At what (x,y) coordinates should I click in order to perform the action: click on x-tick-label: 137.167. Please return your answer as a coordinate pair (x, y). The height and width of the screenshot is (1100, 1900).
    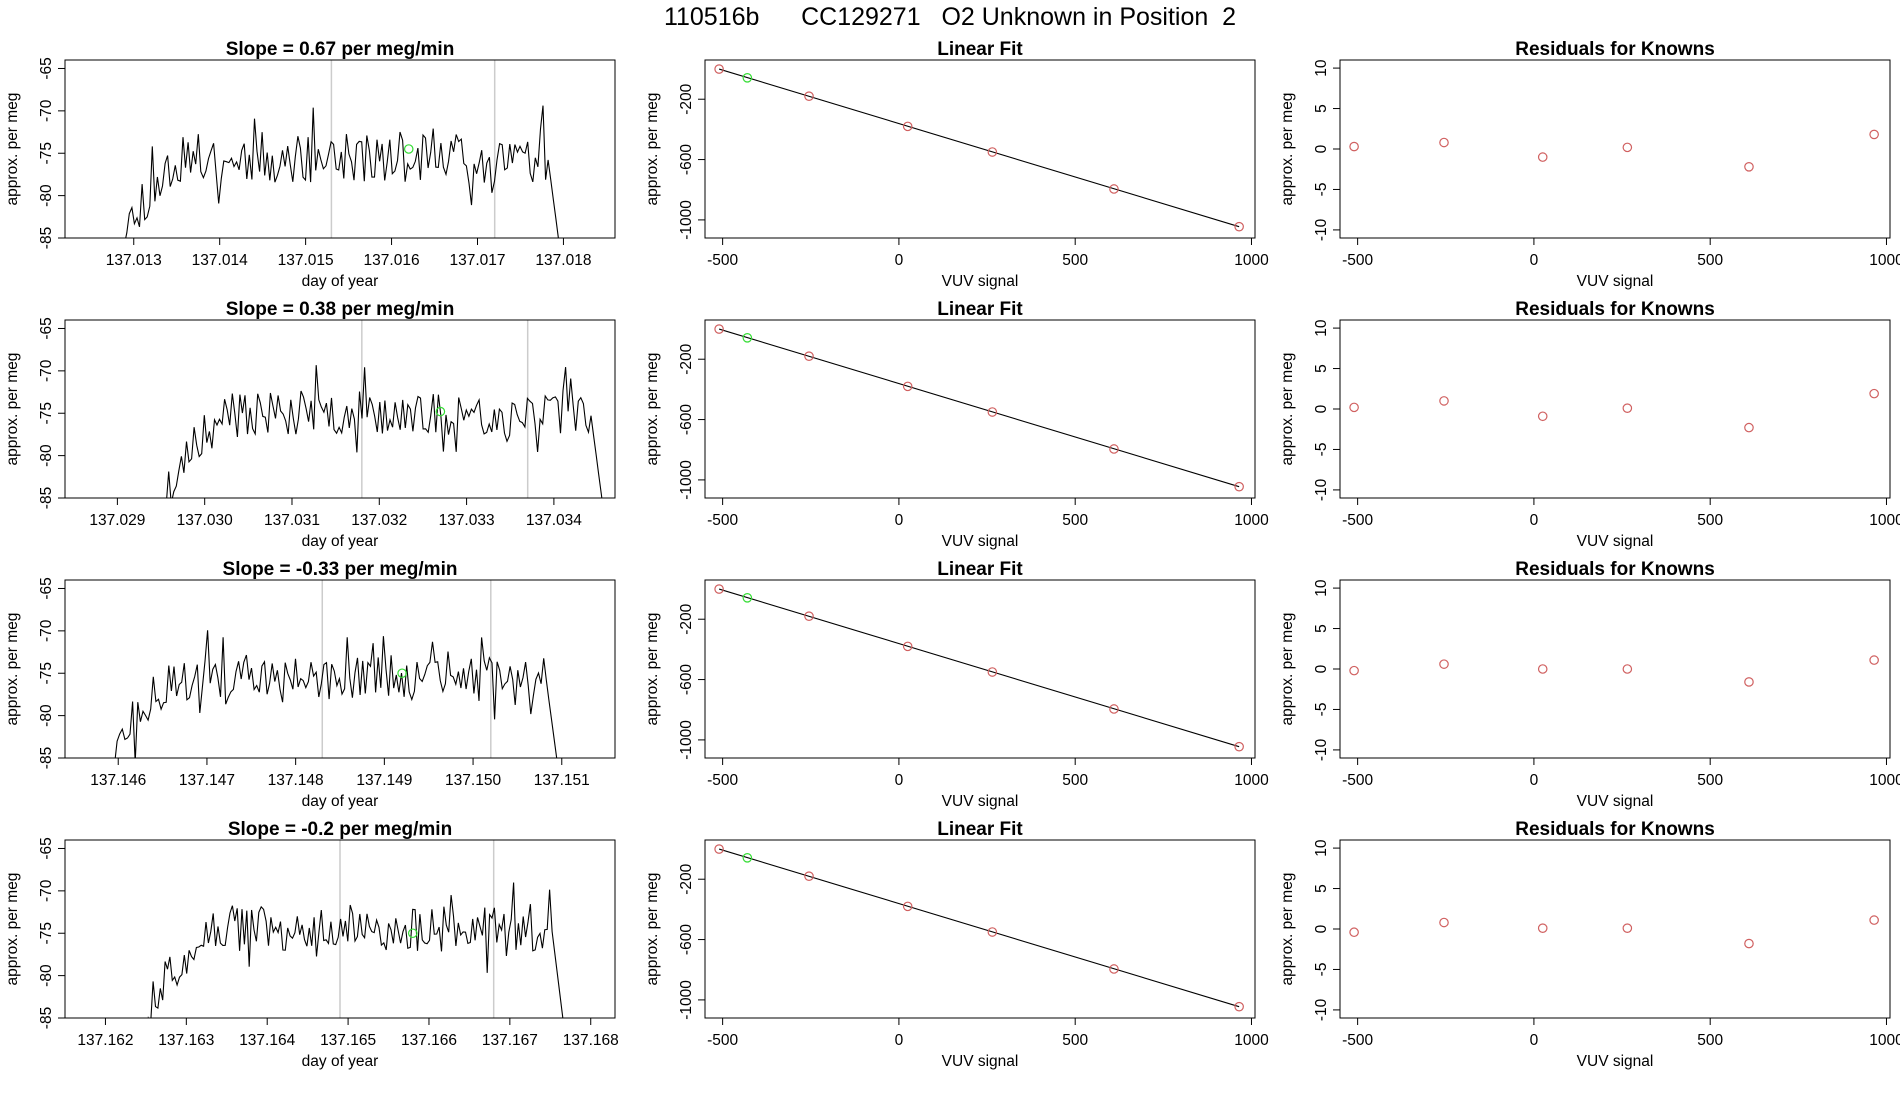
    Looking at the image, I should click on (510, 1040).